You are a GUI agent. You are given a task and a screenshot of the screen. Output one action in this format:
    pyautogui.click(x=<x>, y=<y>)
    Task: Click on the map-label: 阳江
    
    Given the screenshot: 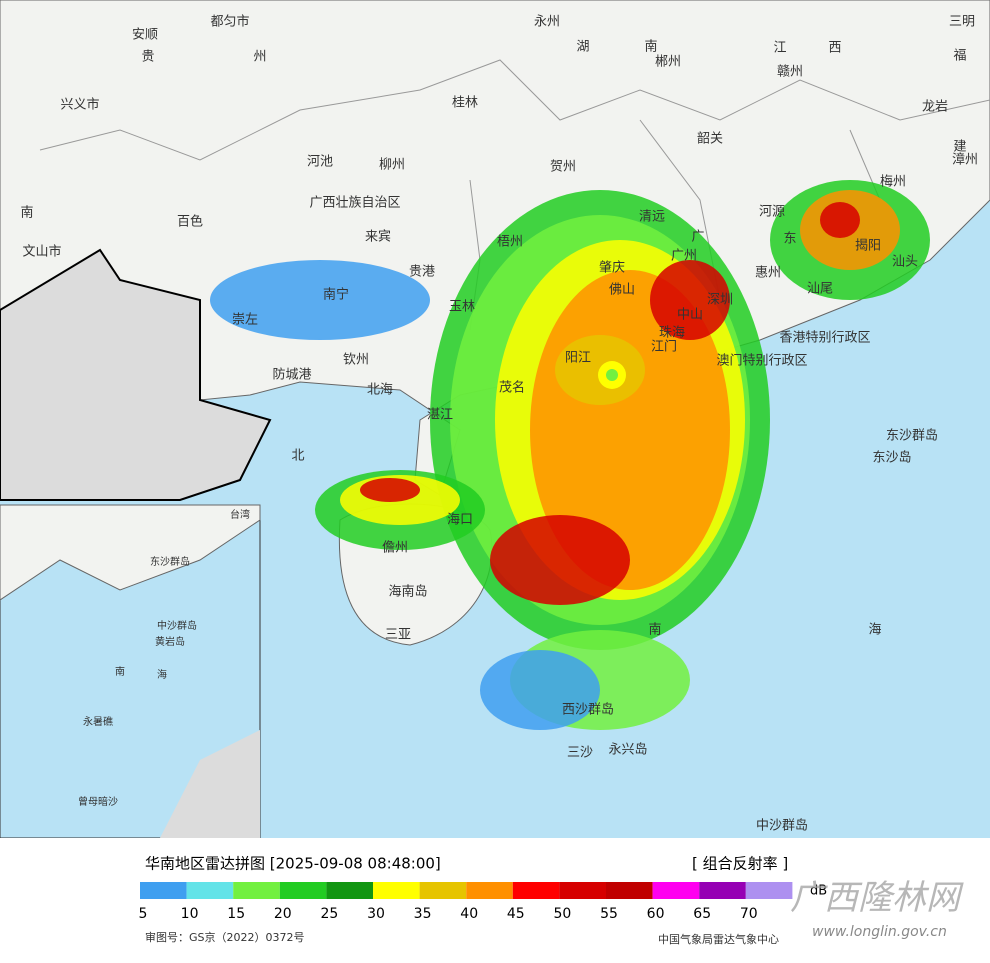 What is the action you would take?
    pyautogui.click(x=578, y=358)
    